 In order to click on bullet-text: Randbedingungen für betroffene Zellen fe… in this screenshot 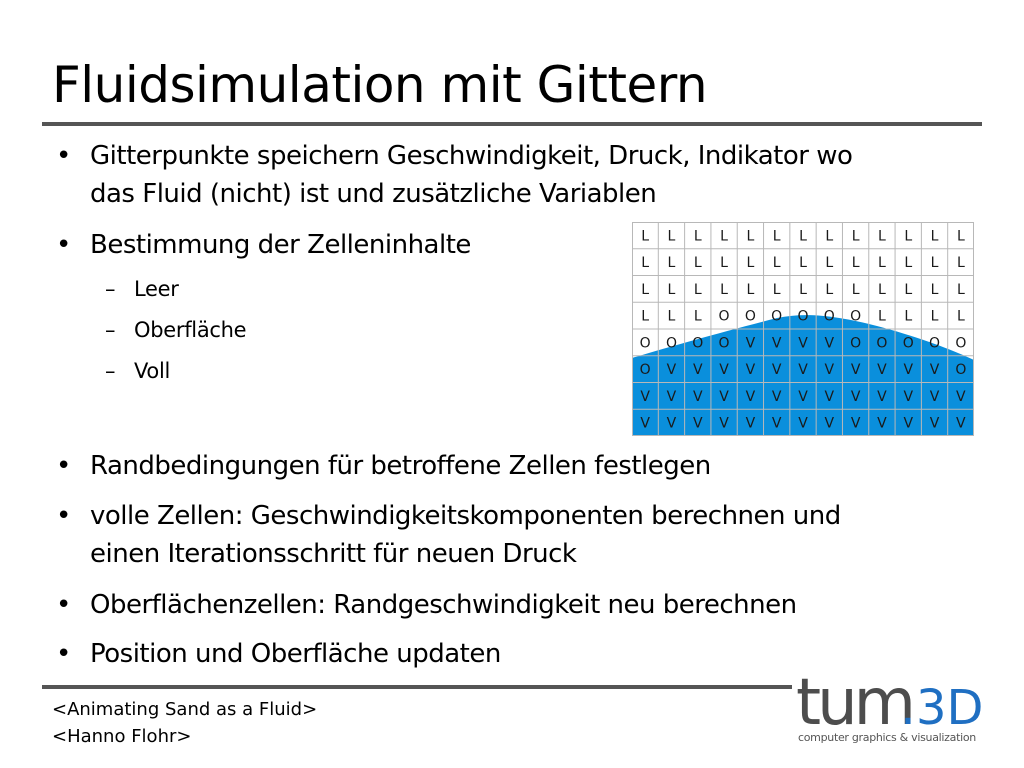, I will do `click(400, 466)`.